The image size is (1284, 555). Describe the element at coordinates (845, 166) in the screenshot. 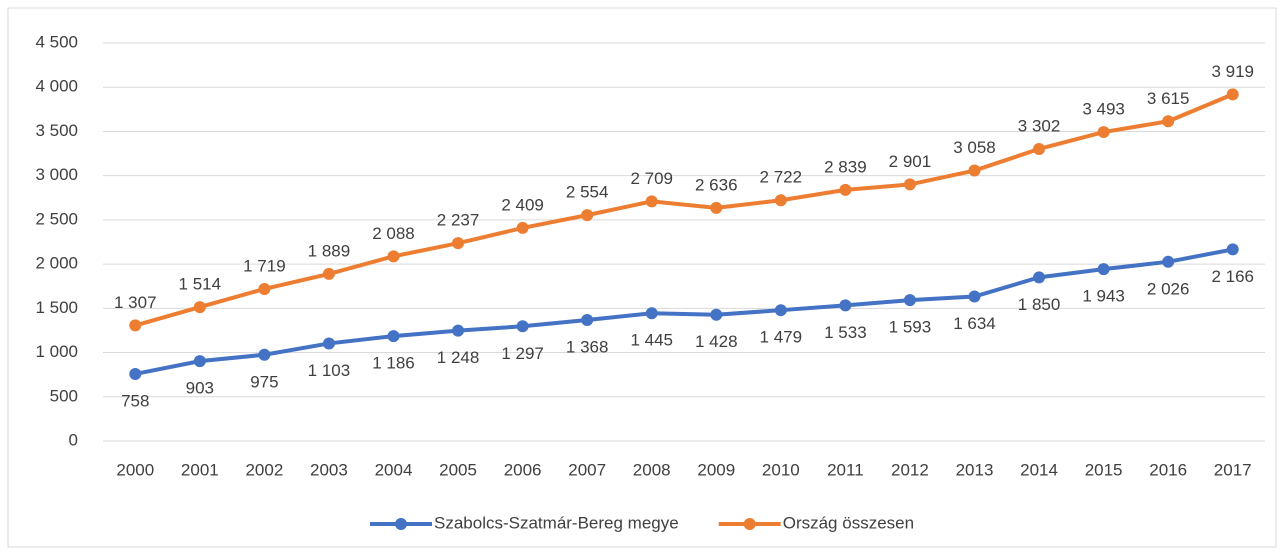

I see `data-label: 2 839` at that location.